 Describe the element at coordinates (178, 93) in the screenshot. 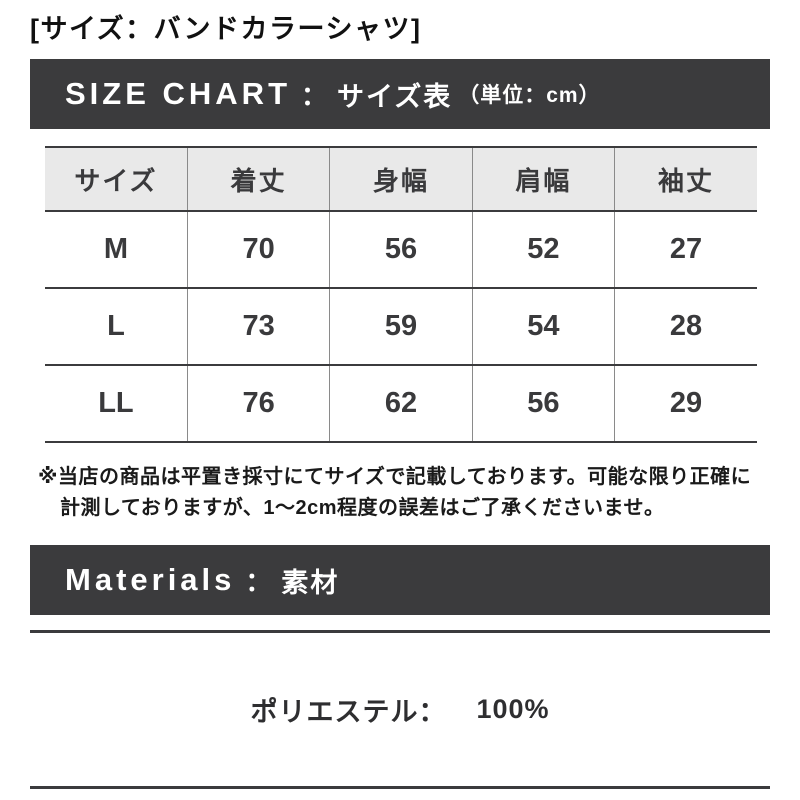

I see `size-chart-heading-en: SIZE CHART` at that location.